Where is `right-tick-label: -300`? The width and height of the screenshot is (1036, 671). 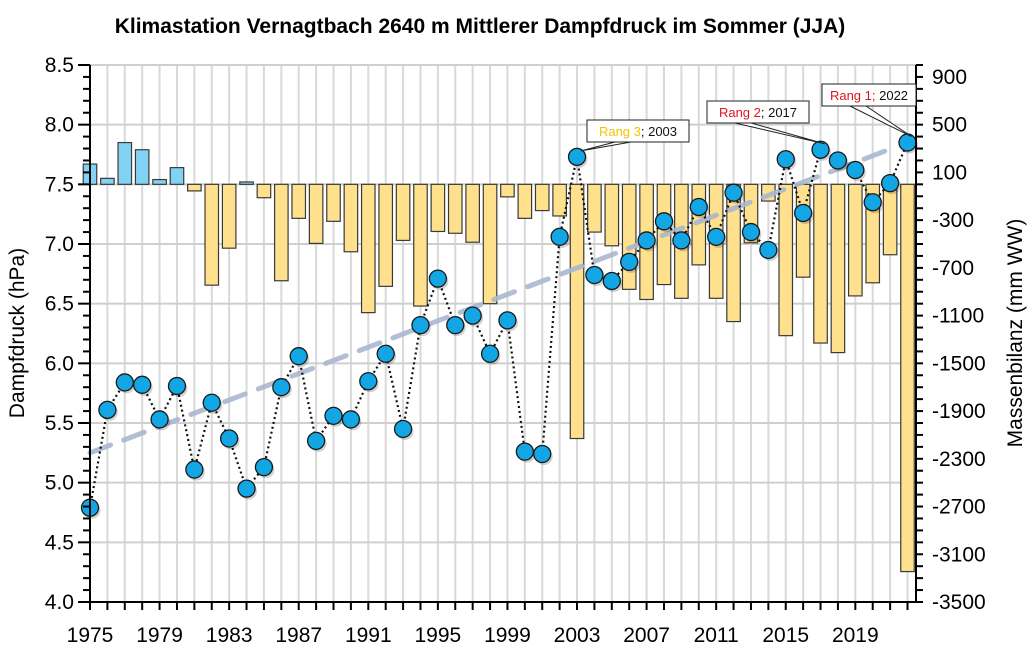
right-tick-label: -300 is located at coordinates (953, 220).